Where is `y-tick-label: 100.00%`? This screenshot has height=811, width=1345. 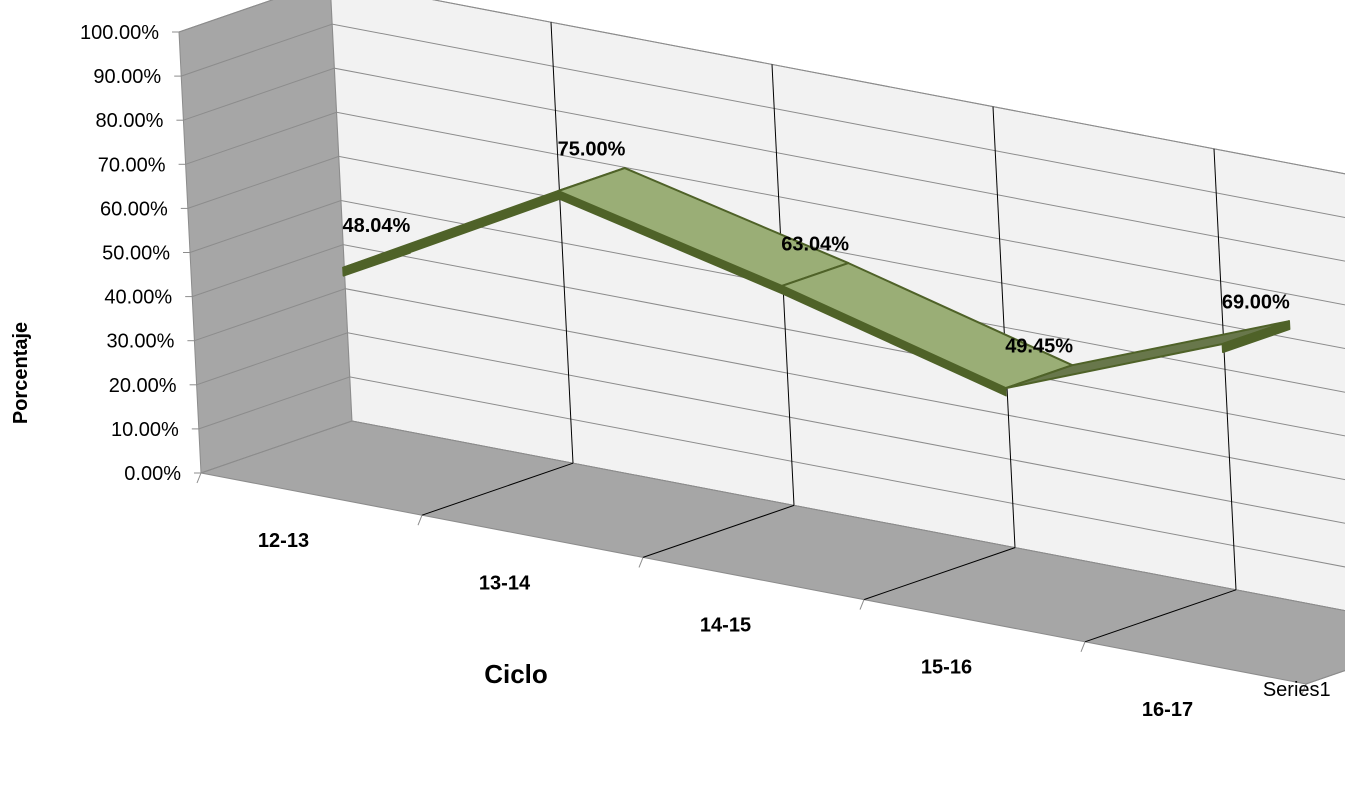
y-tick-label: 100.00% is located at coordinates (119, 33).